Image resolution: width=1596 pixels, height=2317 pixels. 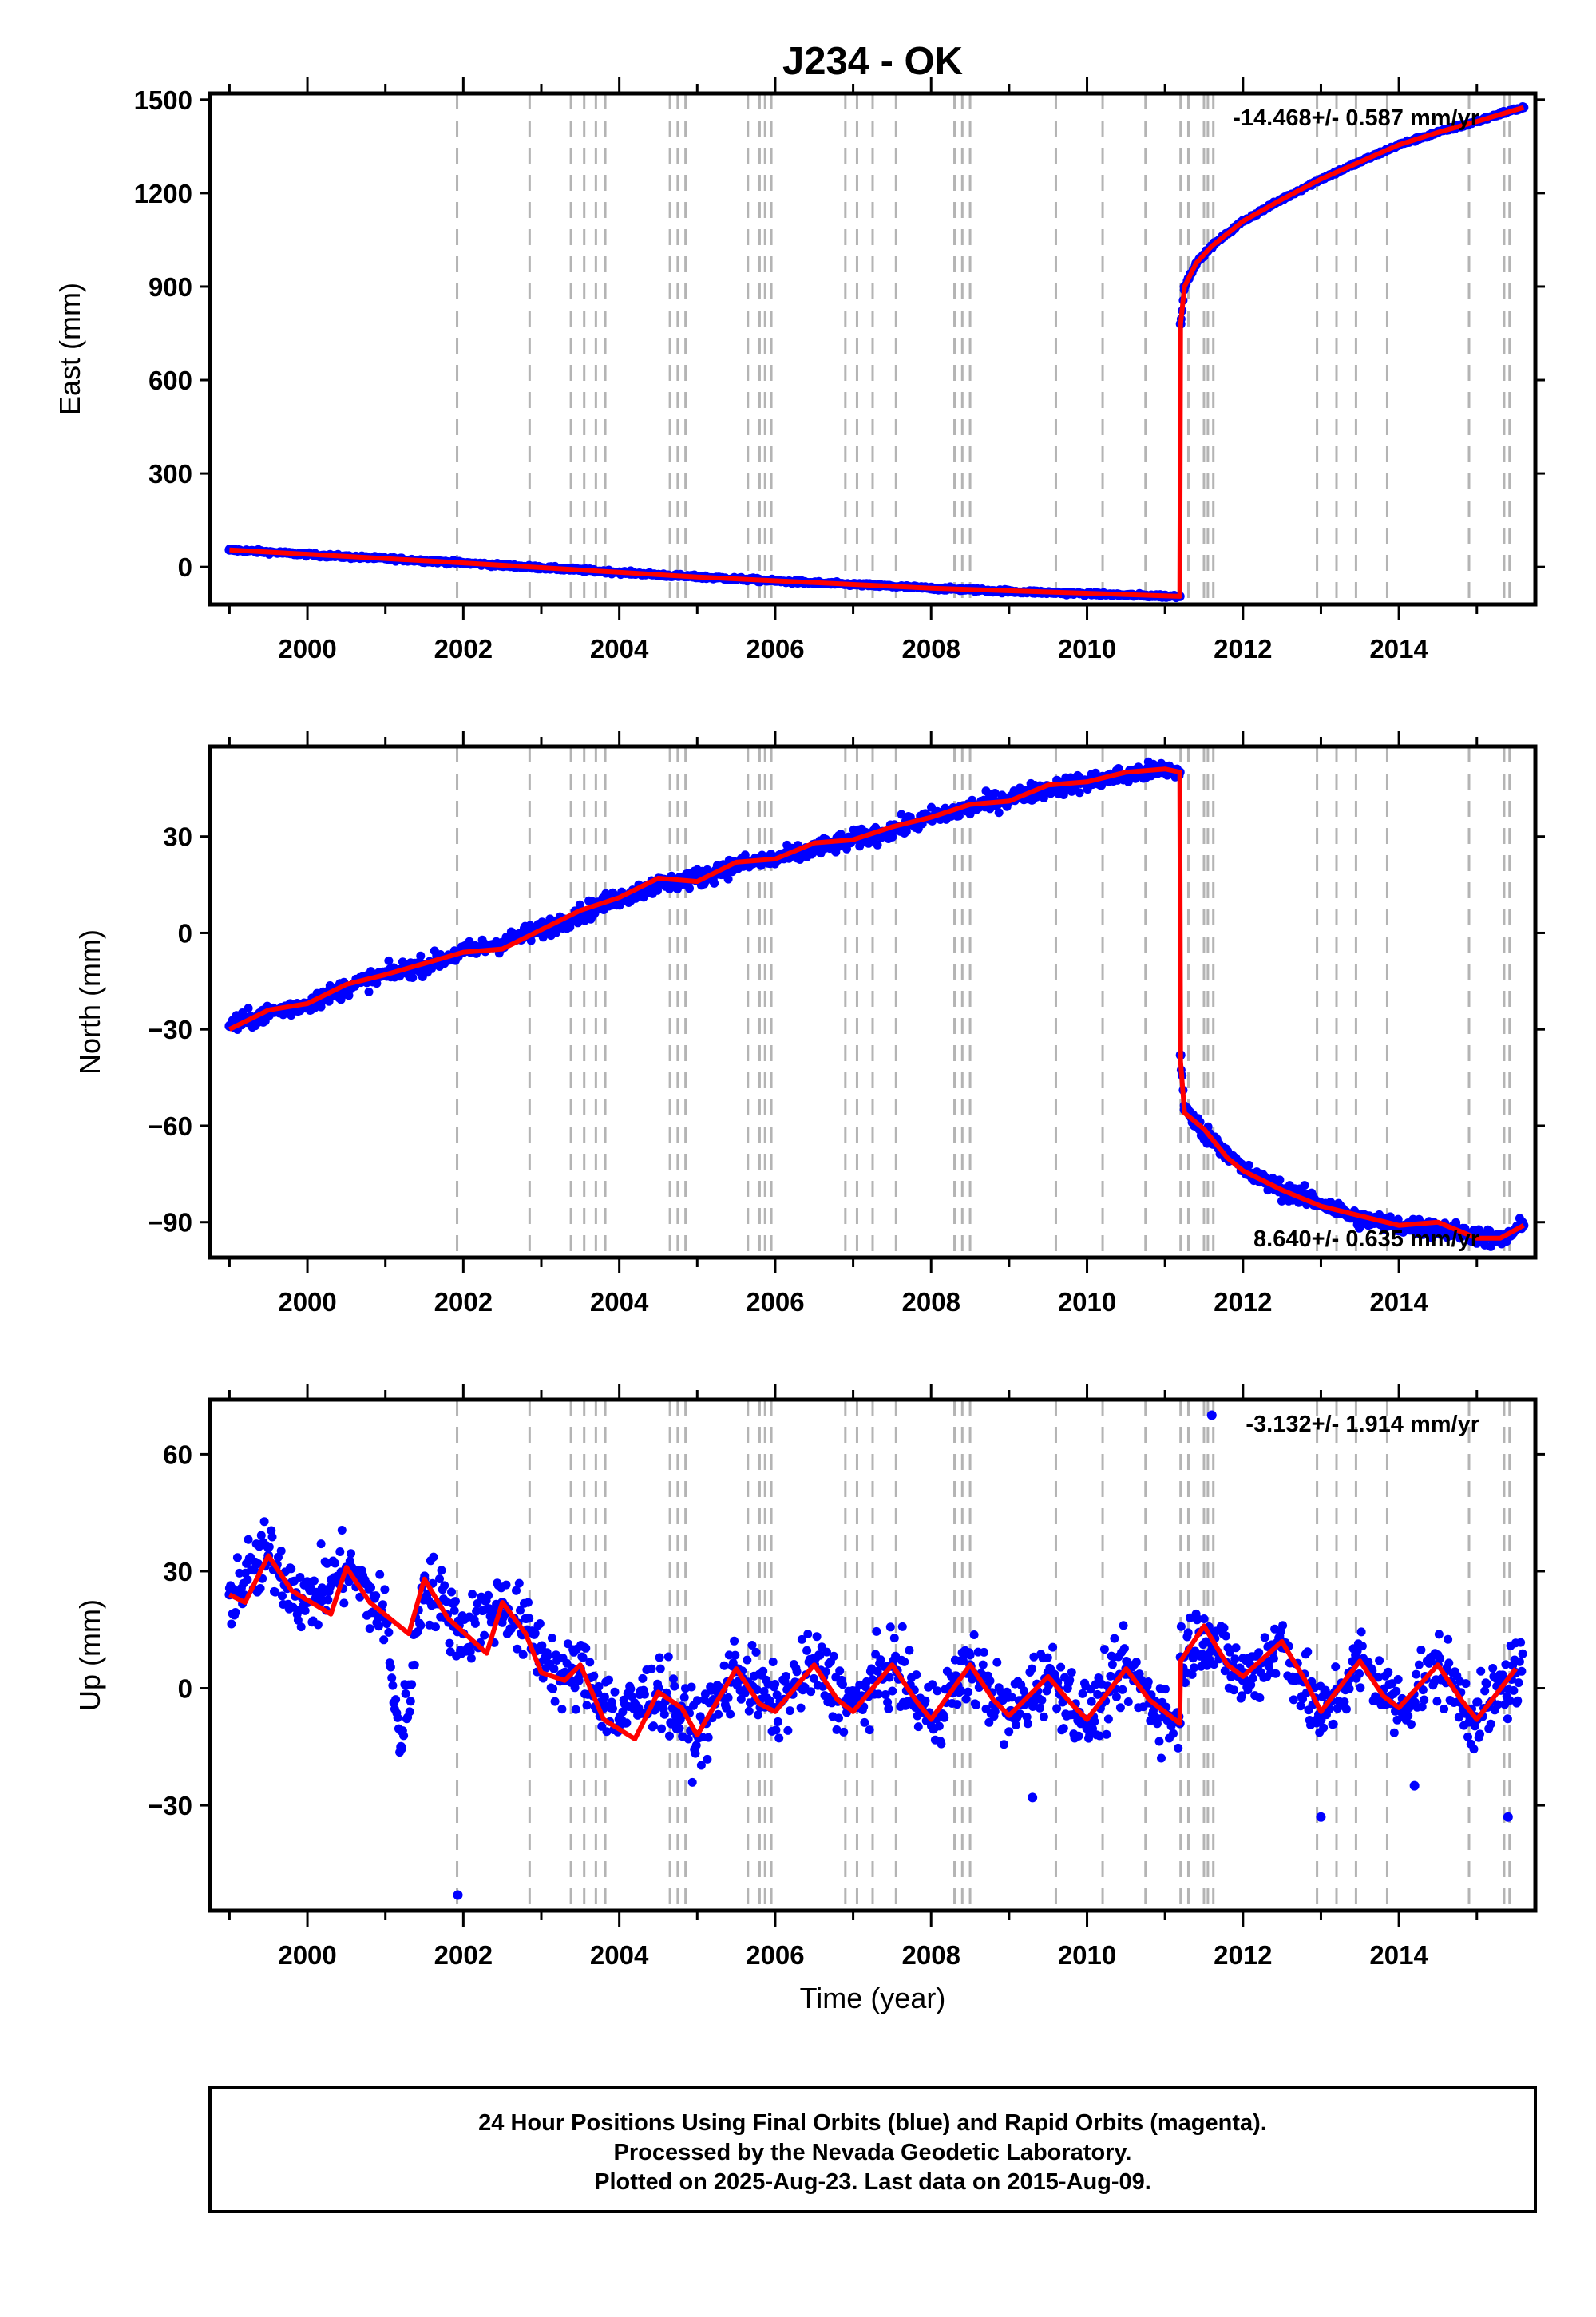 What do you see at coordinates (873, 1998) in the screenshot?
I see `x-axis-label: Time (year)` at bounding box center [873, 1998].